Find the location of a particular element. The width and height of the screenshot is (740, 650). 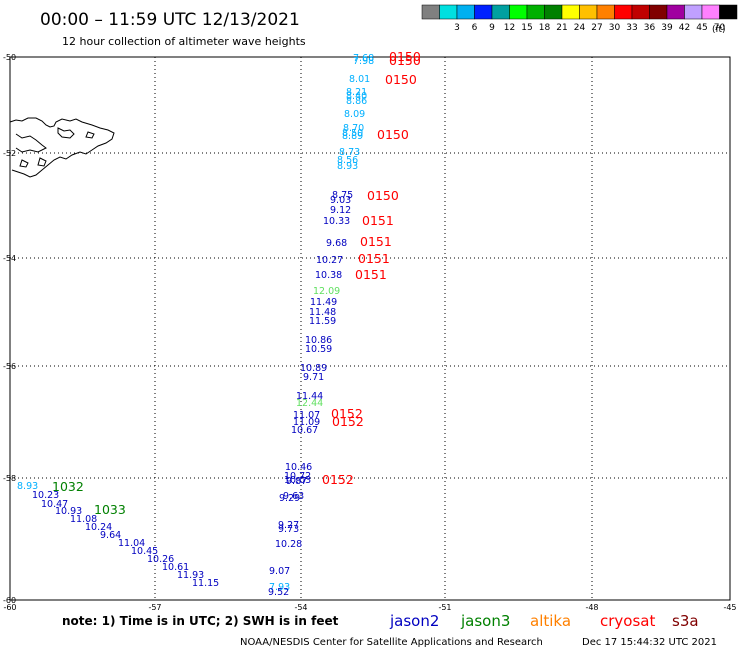

wave-height-label: 11.04 is located at coordinates (131, 543).